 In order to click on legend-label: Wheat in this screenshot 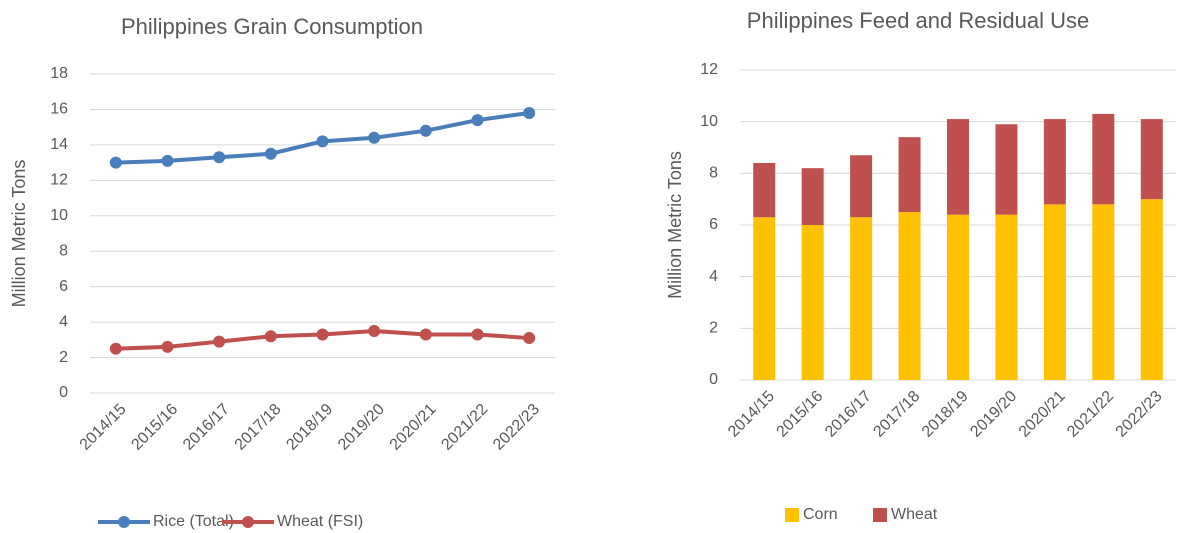, I will do `click(914, 514)`.